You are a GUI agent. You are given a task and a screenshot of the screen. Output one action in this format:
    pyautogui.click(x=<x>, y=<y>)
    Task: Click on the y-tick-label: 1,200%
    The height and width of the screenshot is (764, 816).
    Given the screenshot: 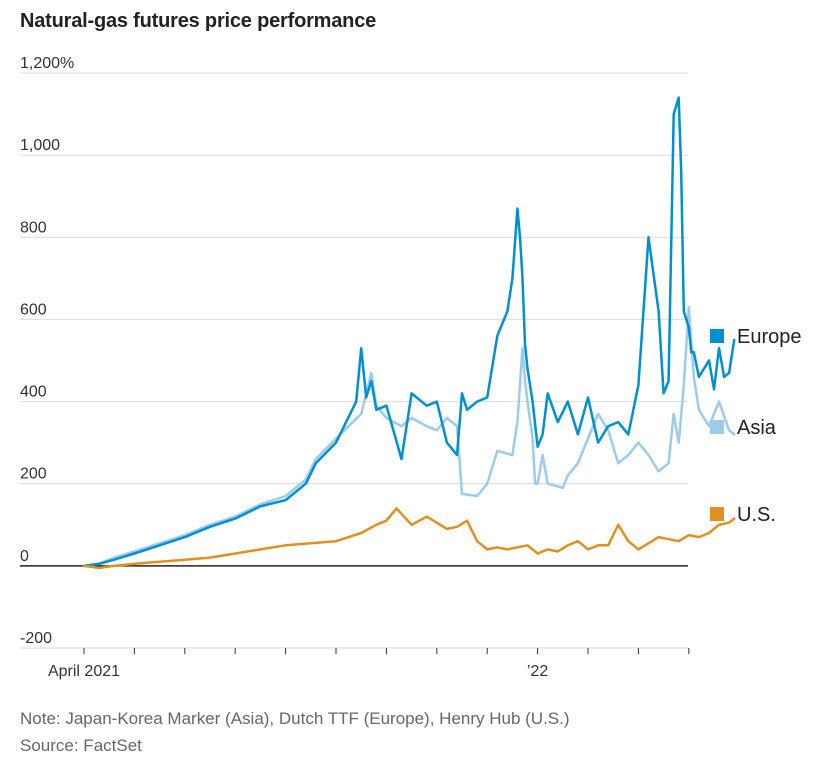 What is the action you would take?
    pyautogui.click(x=47, y=63)
    